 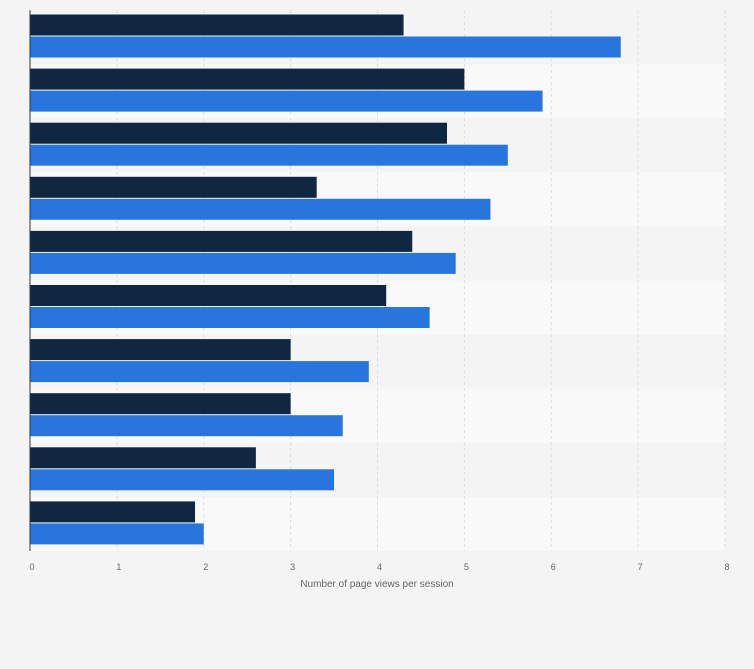 What do you see at coordinates (376, 584) in the screenshot?
I see `x-axis-label: Number of page views per session` at bounding box center [376, 584].